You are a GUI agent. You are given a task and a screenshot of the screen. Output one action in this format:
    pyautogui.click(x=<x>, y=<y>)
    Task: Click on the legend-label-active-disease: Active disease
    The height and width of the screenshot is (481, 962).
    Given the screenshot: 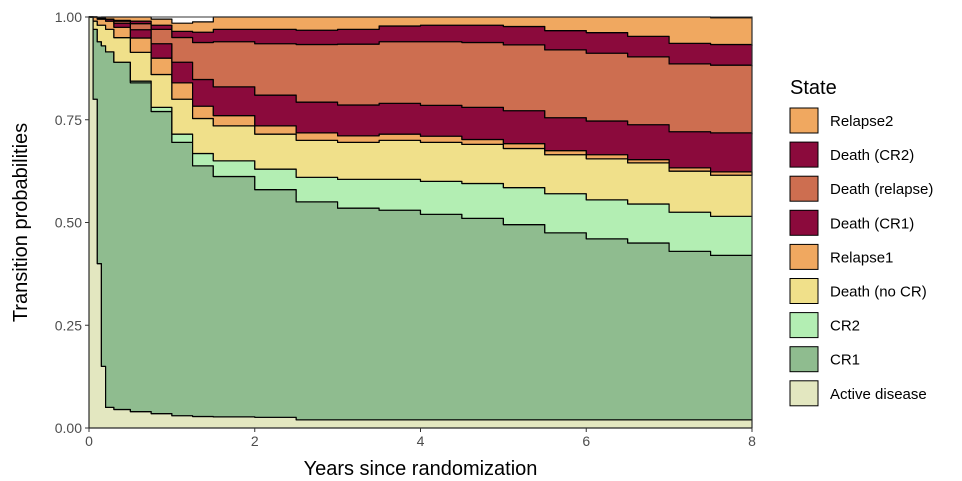 What is the action you would take?
    pyautogui.click(x=878, y=394)
    